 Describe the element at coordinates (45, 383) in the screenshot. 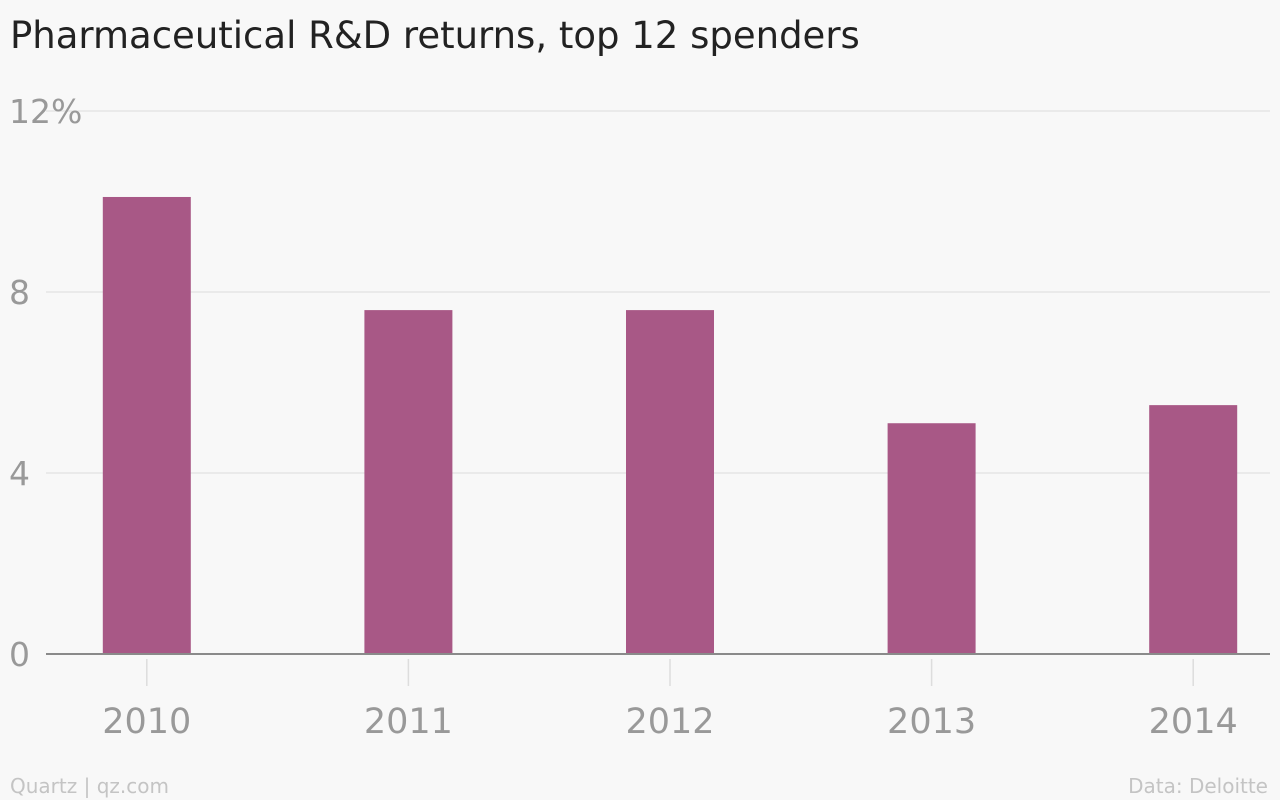

I see `y-tick-labels: 0 4 8 12%` at that location.